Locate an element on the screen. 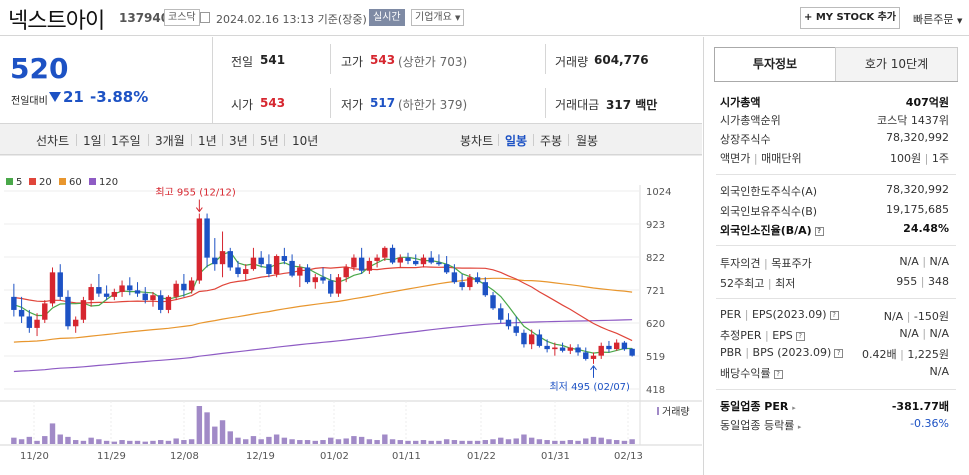 This screenshot has height=475, width=969. open-value: 543 is located at coordinates (273, 103).